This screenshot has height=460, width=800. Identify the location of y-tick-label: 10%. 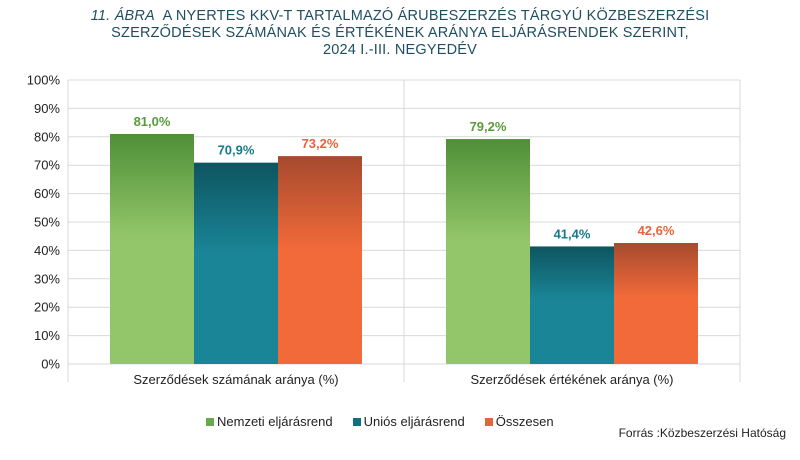
(47, 335).